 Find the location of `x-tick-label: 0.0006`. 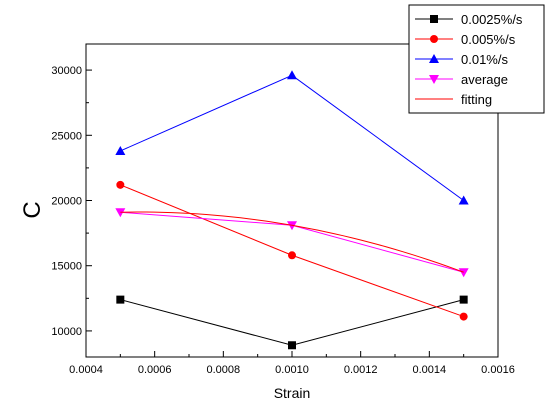

x-tick-label: 0.0006 is located at coordinates (155, 370).